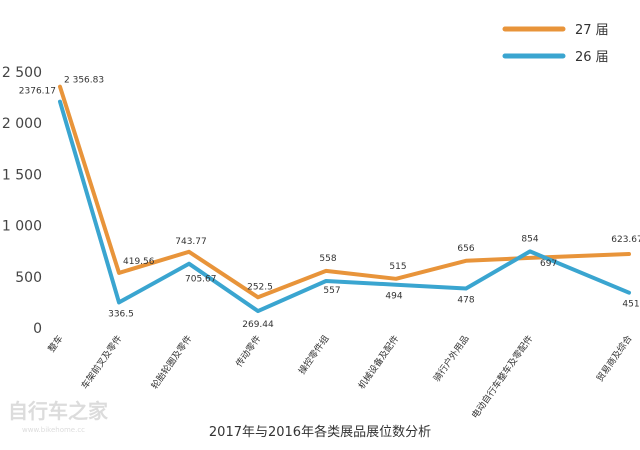 This screenshot has height=450, width=640. Describe the element at coordinates (502, 377) in the screenshot. I see `x-category-label: 电动自行车整车及零配件` at that location.